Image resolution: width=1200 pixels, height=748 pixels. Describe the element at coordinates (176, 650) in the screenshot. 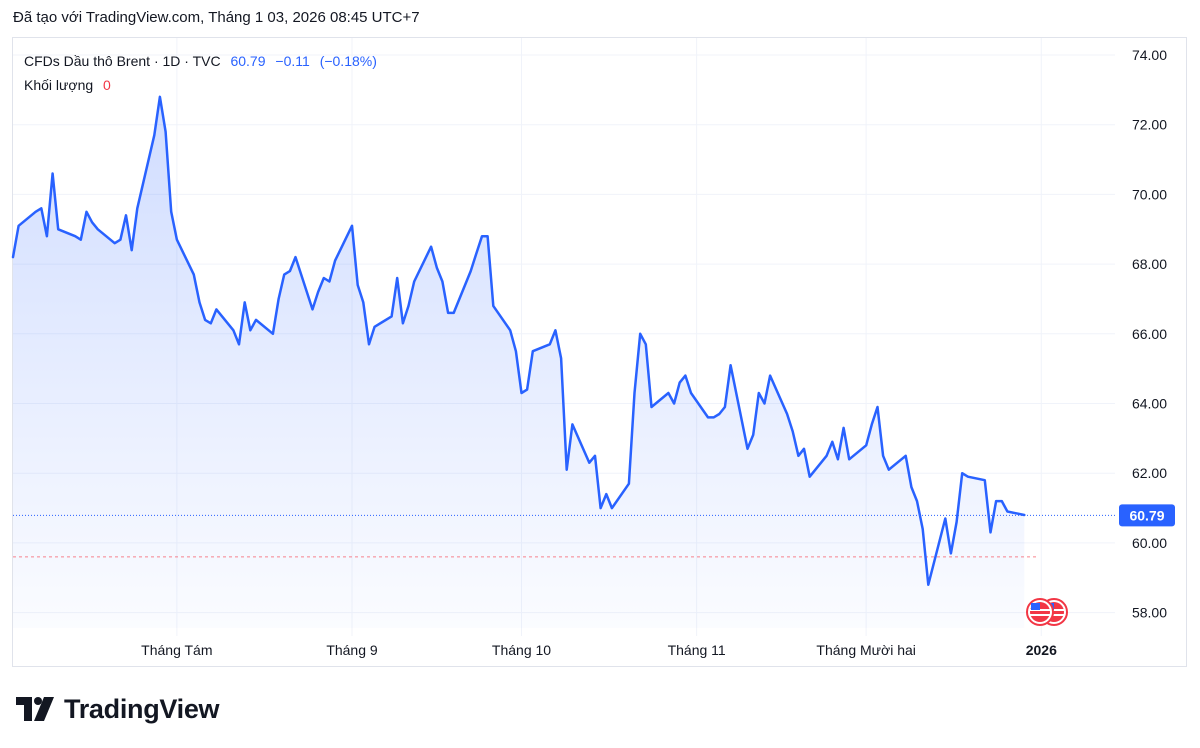

I see `x-tick-label: Tháng Tám` at that location.